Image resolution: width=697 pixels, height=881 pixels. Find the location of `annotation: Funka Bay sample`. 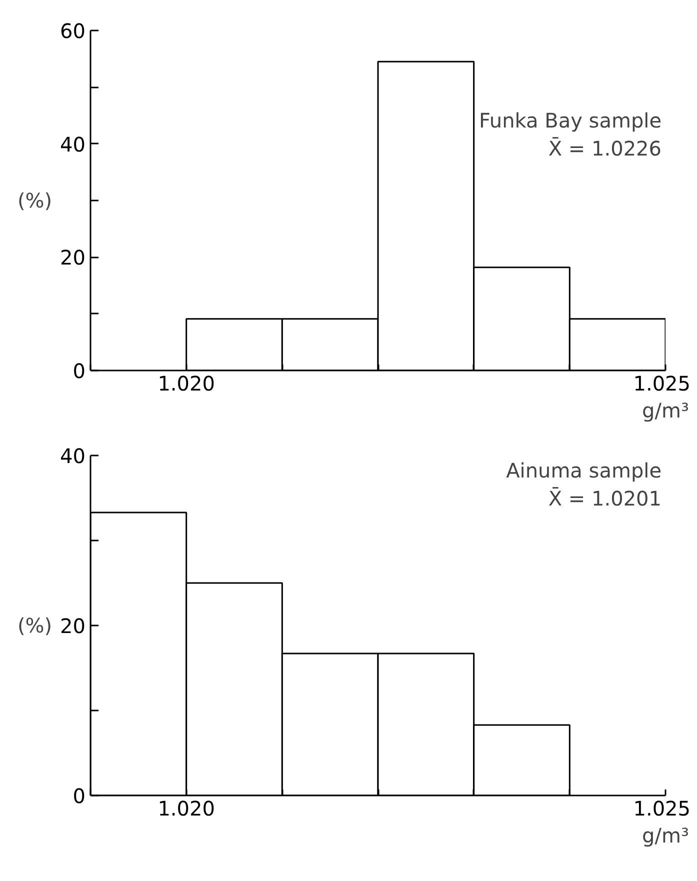

annotation: Funka Bay sample is located at coordinates (570, 120).